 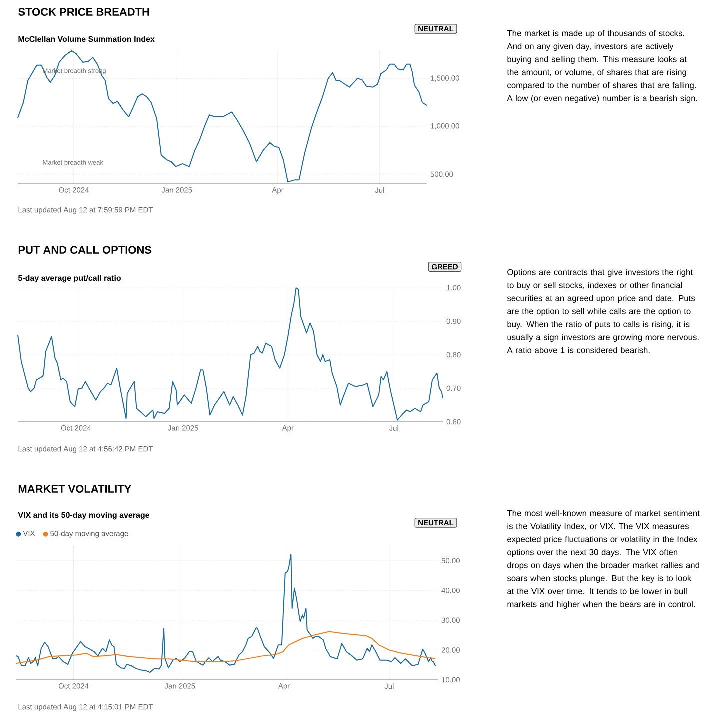 What do you see at coordinates (603, 311) in the screenshot?
I see `text: Options are contracts that give investors the right to buy or sell stocks, indexes or other financial securities at an agreed upon price and date. Puts are the option to sell while calls are the option to buy. When the ratio of puts to calls is rising, it is usually a sign investors are growing more nervous. A ratio above 1 is considered bearish.` at bounding box center [603, 311].